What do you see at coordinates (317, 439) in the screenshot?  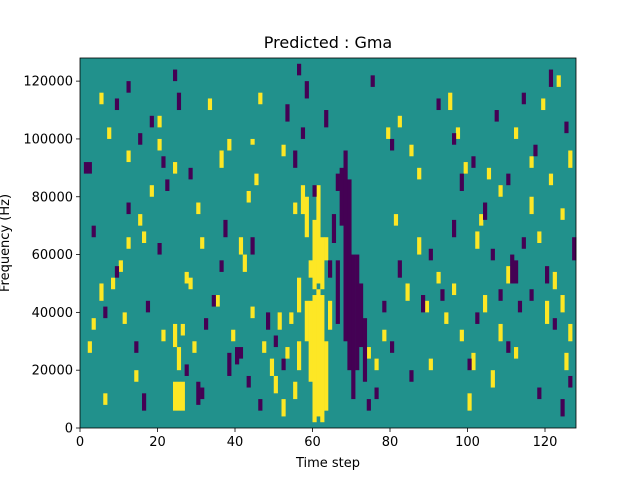 I see `x-axis: 0 20 40 60 80 100 120` at bounding box center [317, 439].